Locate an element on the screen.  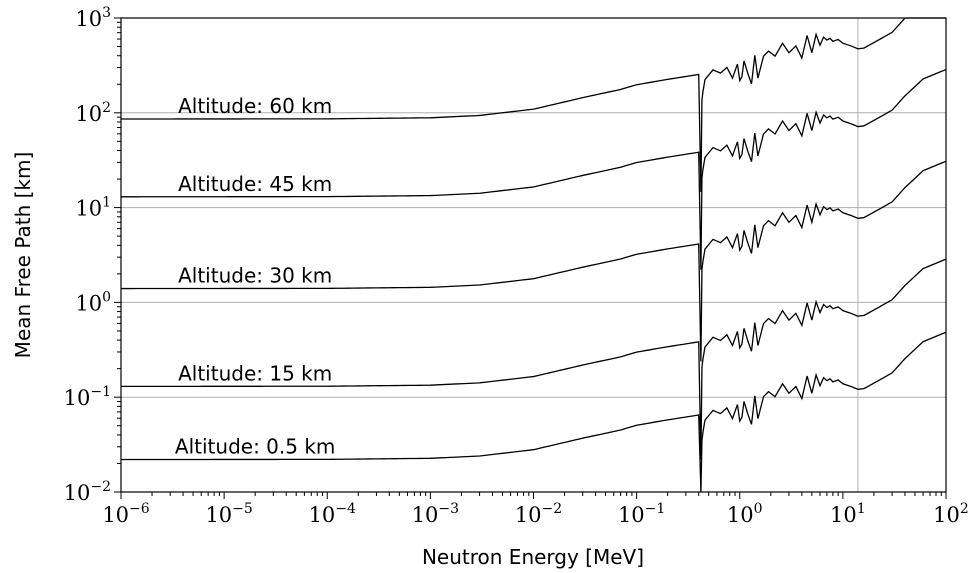
y-tick-label: 10⁻² is located at coordinates (87, 492).